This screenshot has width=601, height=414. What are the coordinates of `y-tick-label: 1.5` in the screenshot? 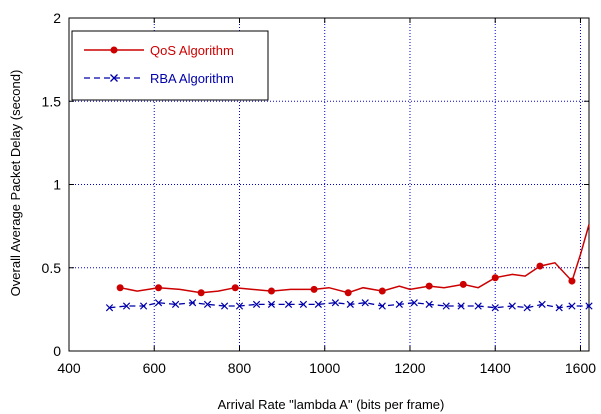 It's located at (52, 101).